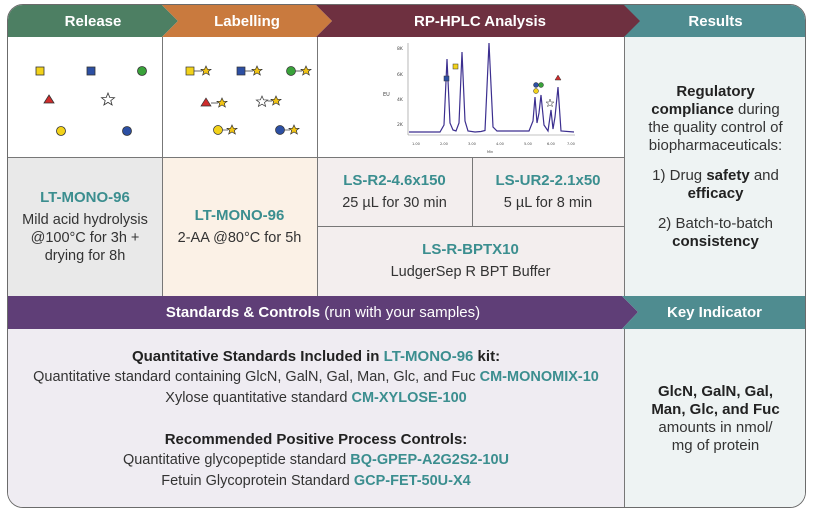  I want to click on key-indicator-line: amounts in nmol/, so click(715, 427).